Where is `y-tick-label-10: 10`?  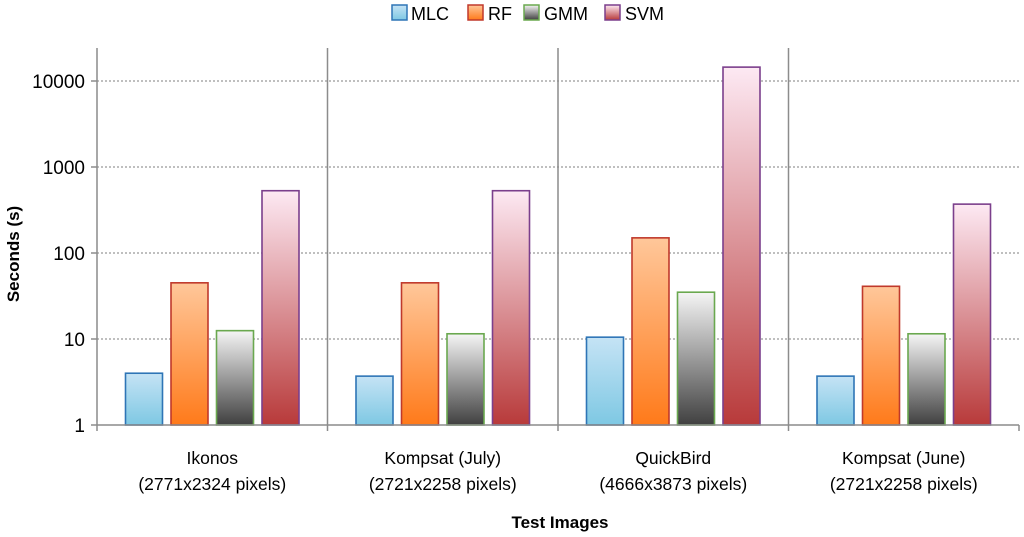
y-tick-label-10: 10 is located at coordinates (74, 340).